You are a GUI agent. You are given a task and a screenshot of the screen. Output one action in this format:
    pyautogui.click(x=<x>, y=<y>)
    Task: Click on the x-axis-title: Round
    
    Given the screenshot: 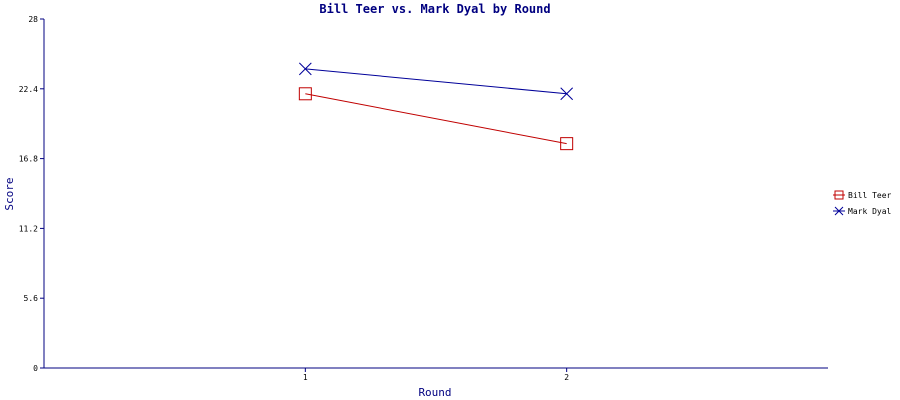 What is the action you would take?
    pyautogui.click(x=434, y=392)
    